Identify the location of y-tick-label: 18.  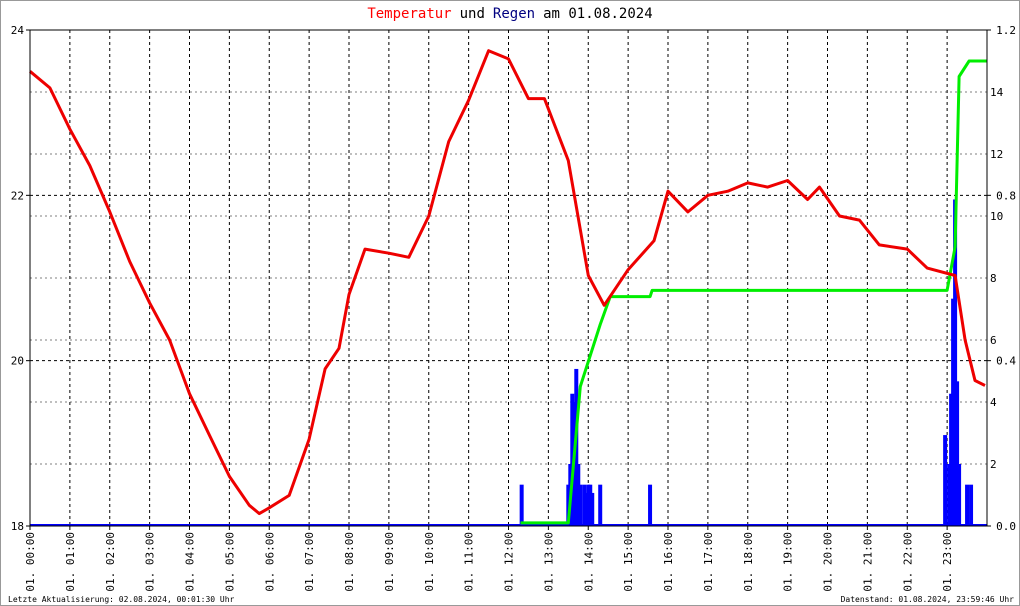
(17, 526).